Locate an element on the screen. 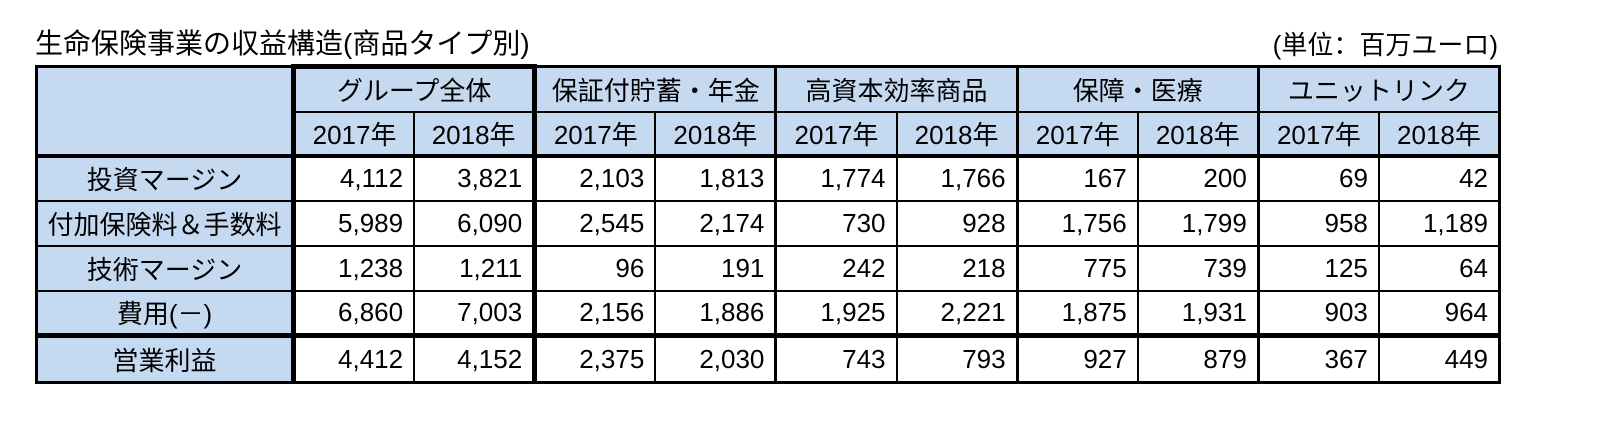  data-cell: 69 is located at coordinates (1318, 178).